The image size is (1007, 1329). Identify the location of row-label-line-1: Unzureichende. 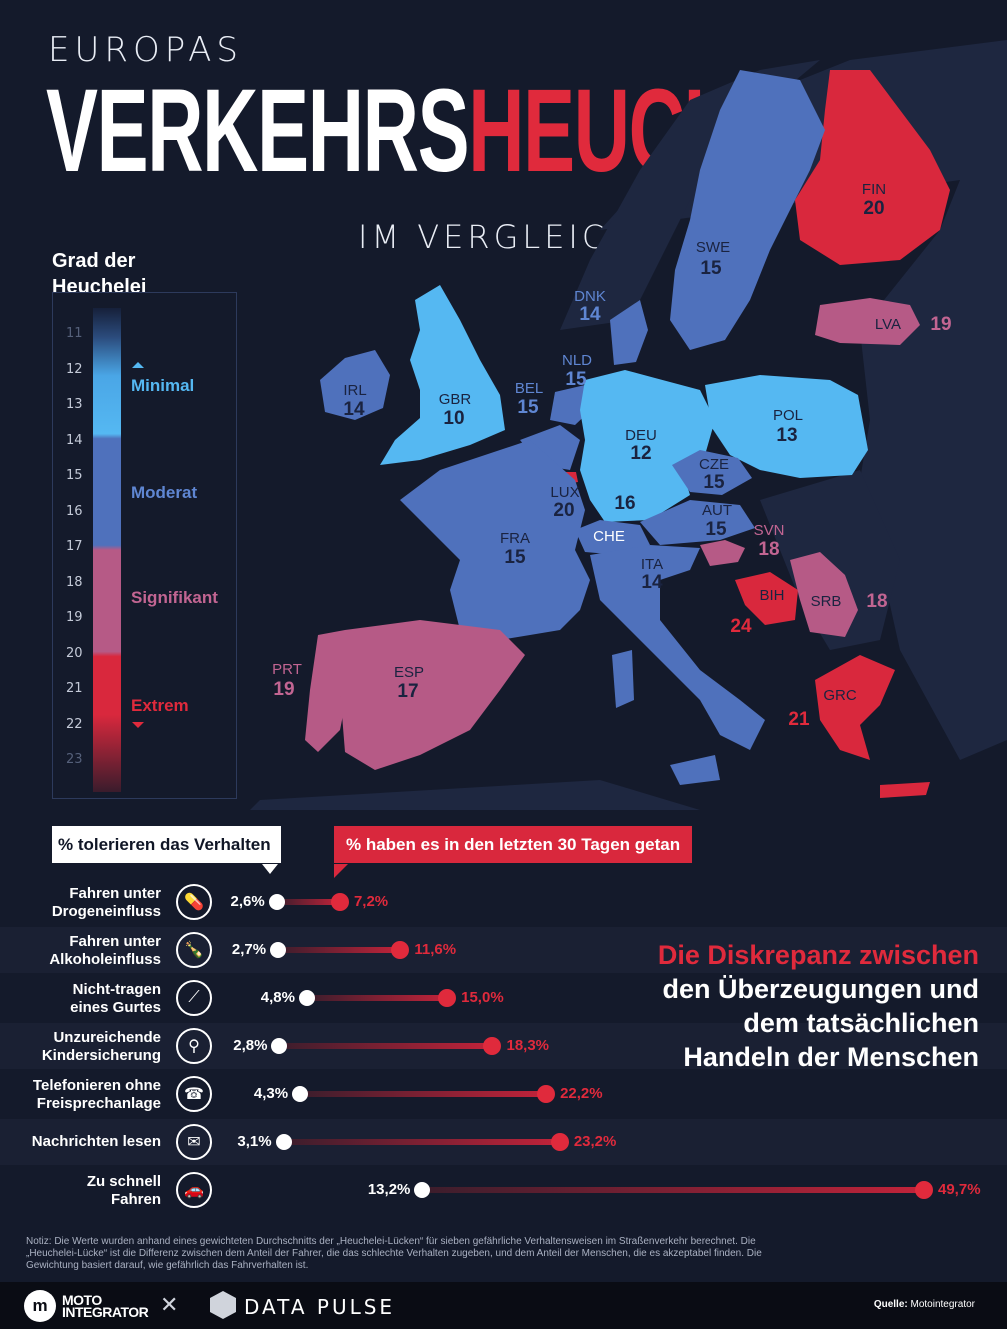
(107, 1037).